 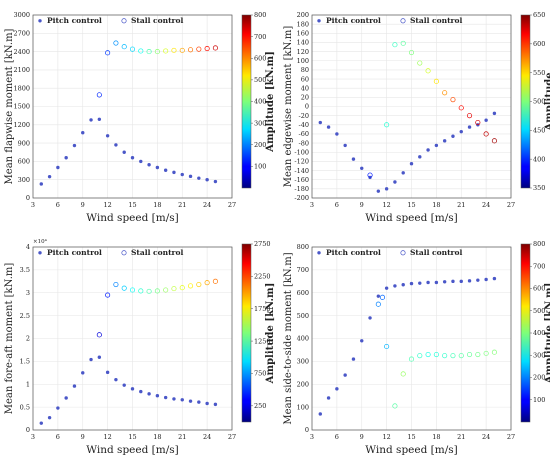 What do you see at coordinates (24, 162) in the screenshot?
I see `y-tick-label: 600` at bounding box center [24, 162].